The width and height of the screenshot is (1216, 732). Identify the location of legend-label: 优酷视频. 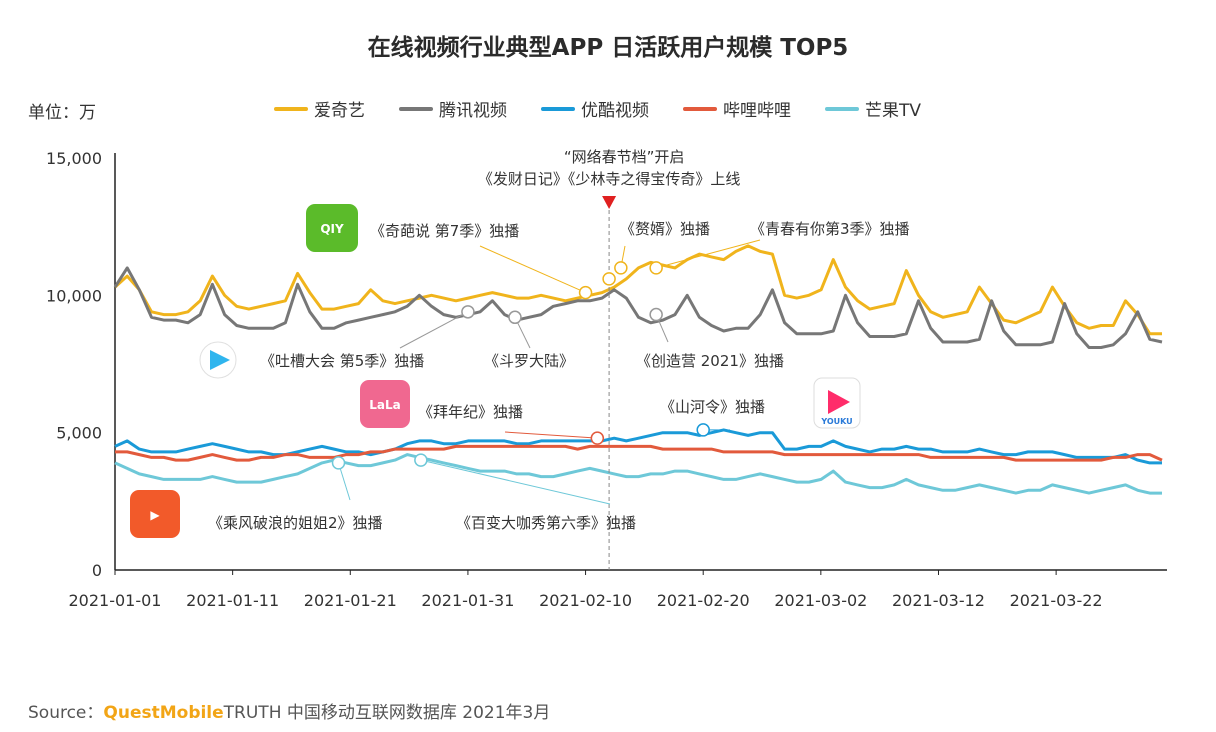
(615, 111).